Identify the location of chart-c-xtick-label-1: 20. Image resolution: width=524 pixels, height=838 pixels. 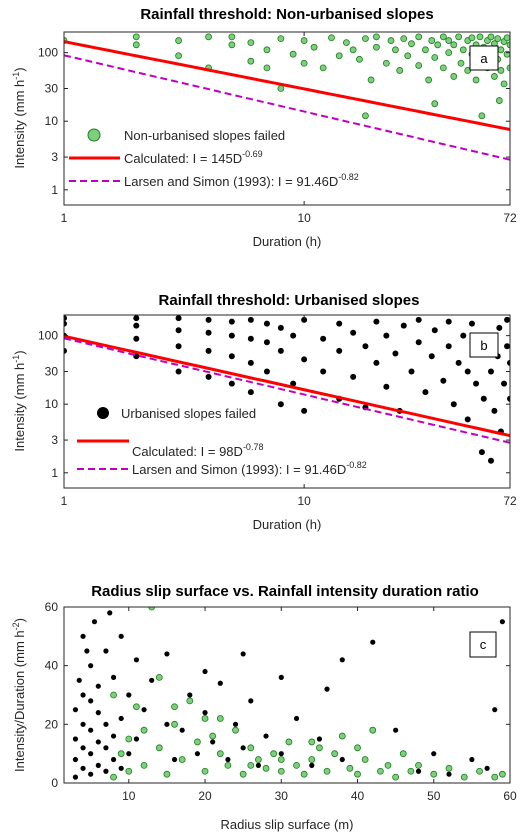
(205, 796).